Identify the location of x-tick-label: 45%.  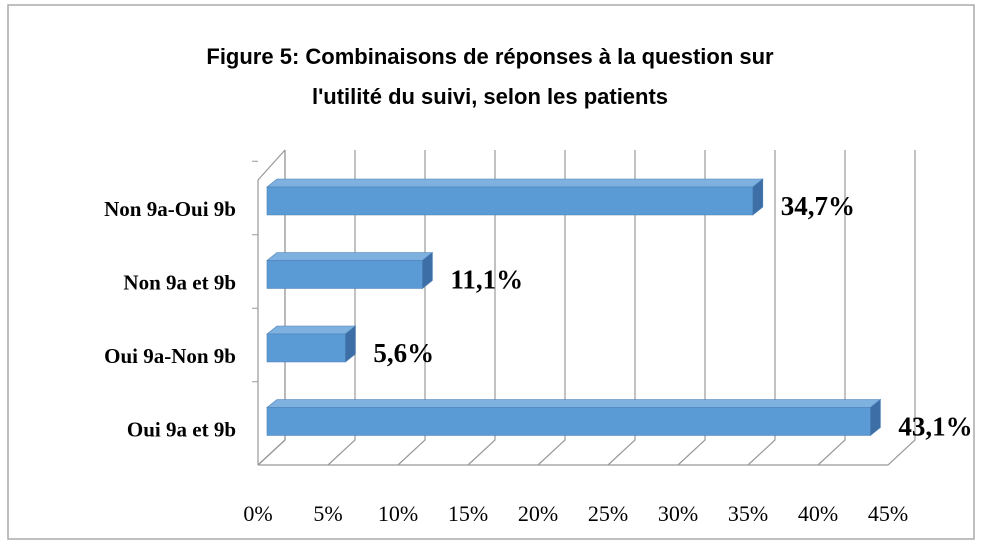
(888, 513).